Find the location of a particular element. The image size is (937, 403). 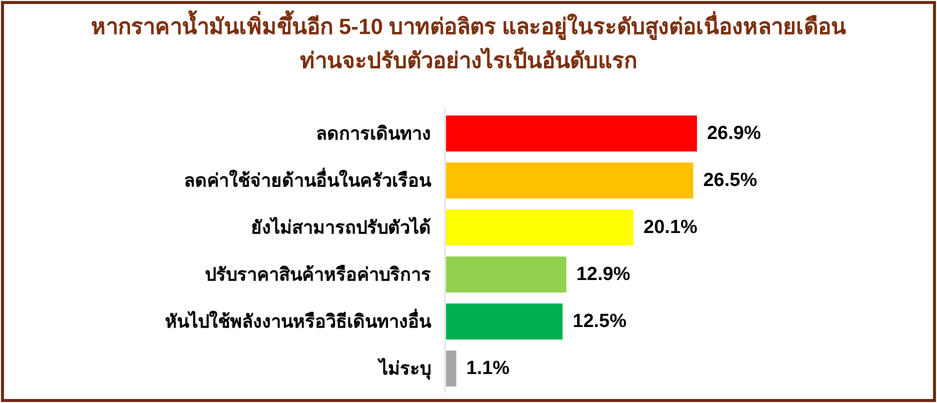

y-tick-label: ปรับราคาสินค้าหรือค่าบริการ is located at coordinates (318, 274).